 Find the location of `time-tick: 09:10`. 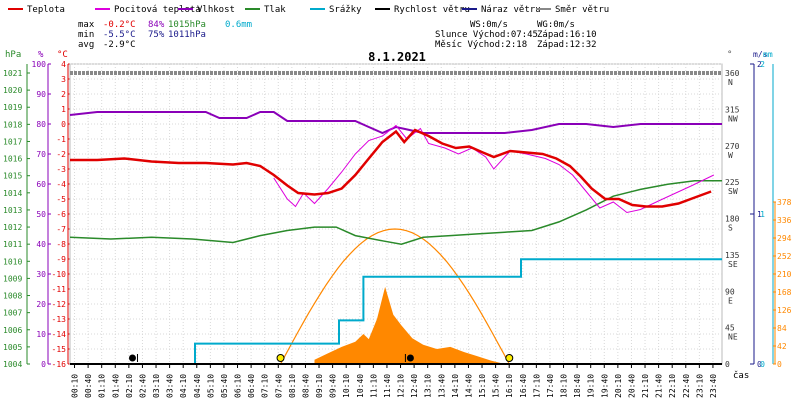

time-tick: 09:10 is located at coordinates (319, 386).